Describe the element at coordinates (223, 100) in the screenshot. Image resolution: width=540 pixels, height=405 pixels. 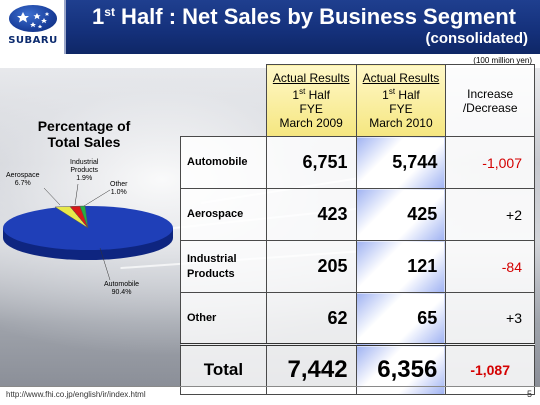
I see `header-corner` at that location.